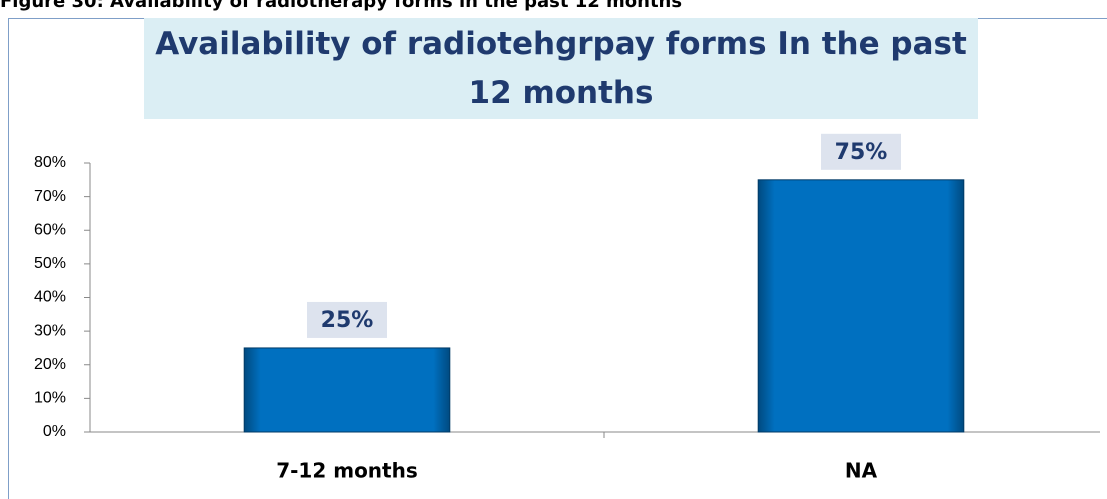 Image resolution: width=1107 pixels, height=499 pixels. What do you see at coordinates (50, 330) in the screenshot?
I see `y-tick-label: 30%` at bounding box center [50, 330].